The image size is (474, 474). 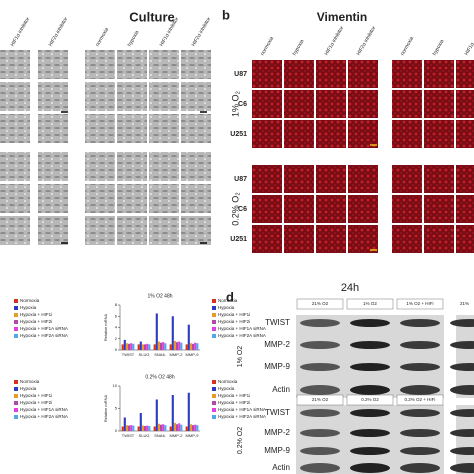 I want to click on column-header: 0.2% O2, so click(x=370, y=399).